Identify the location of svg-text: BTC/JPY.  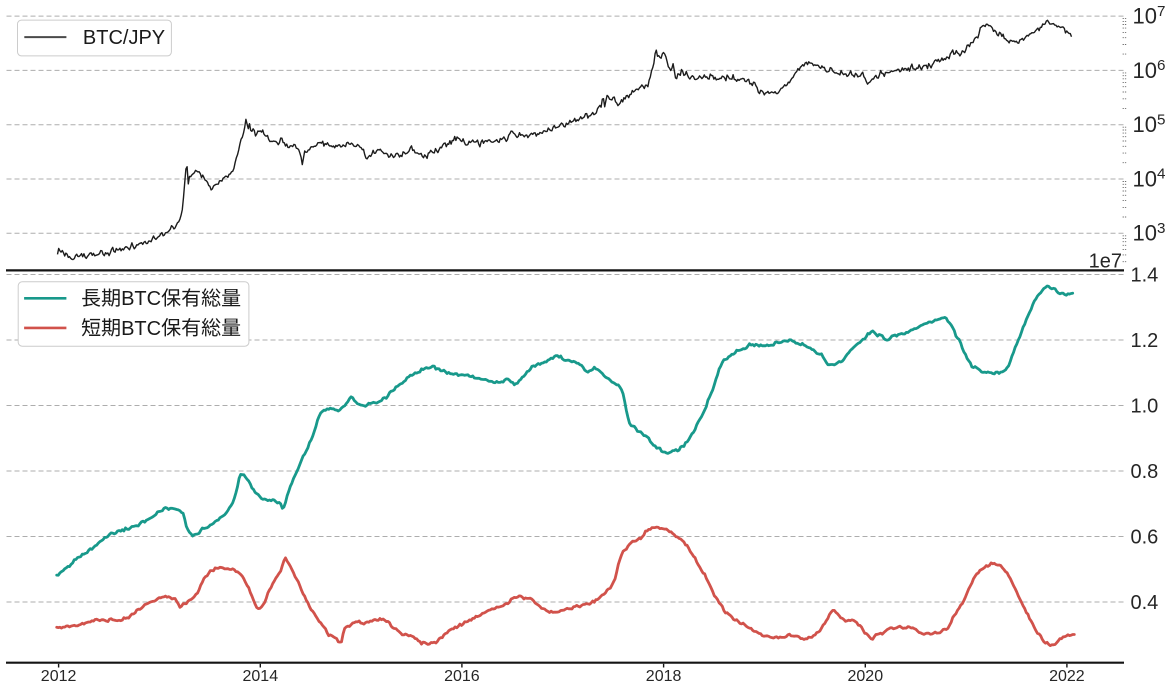
(124, 38).